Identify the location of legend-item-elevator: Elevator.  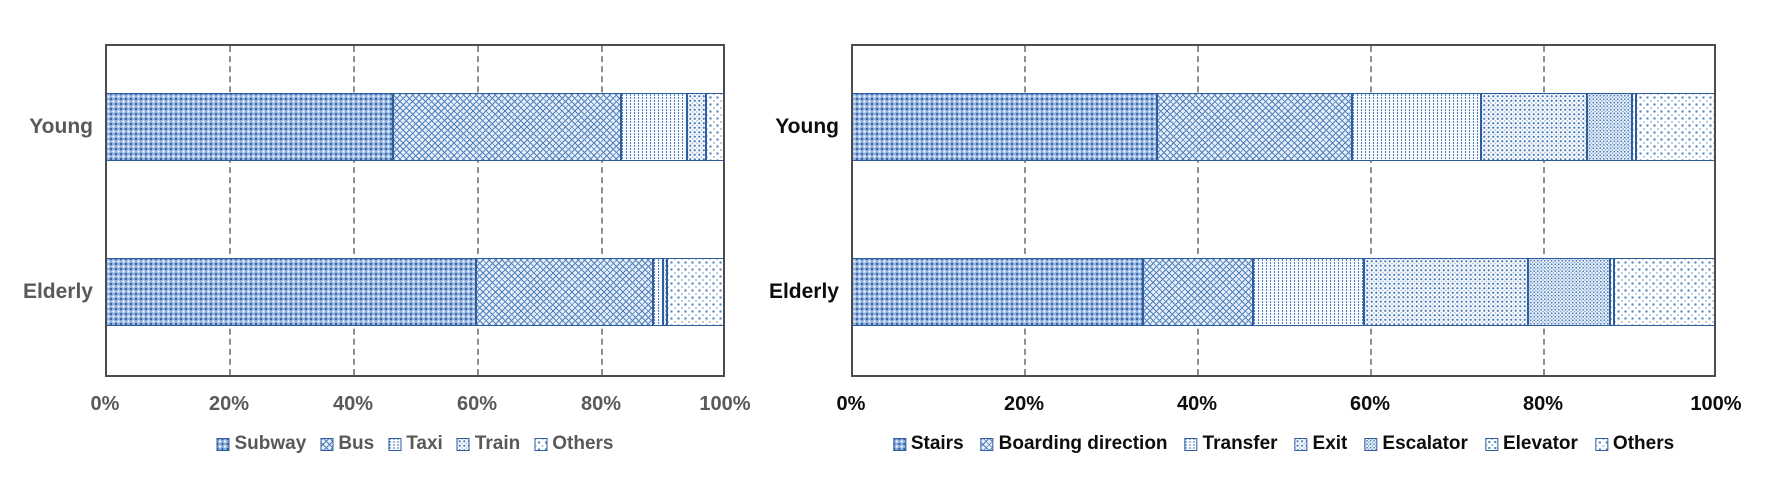
(1531, 444).